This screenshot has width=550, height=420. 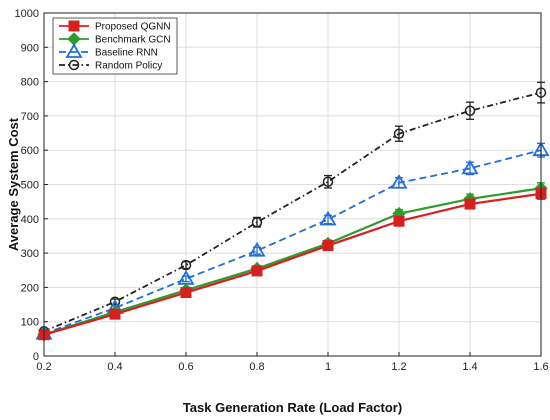 What do you see at coordinates (30, 323) in the screenshot?
I see `y-tick-label: 100` at bounding box center [30, 323].